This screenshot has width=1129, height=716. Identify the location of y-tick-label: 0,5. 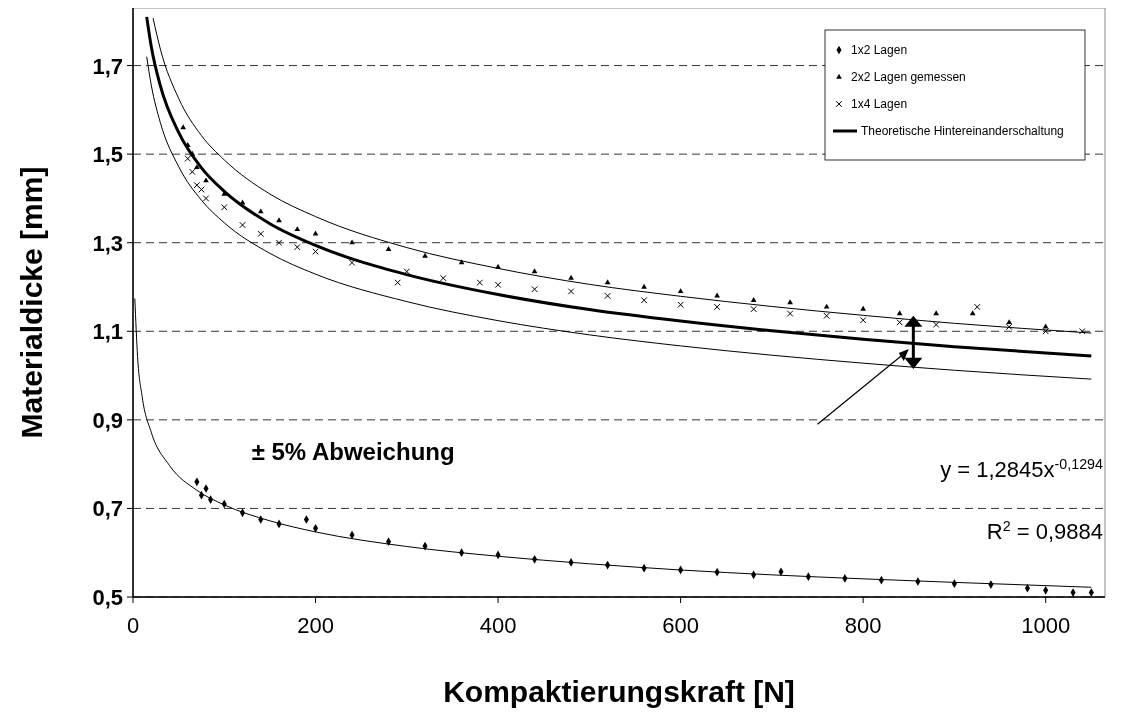
(107, 597).